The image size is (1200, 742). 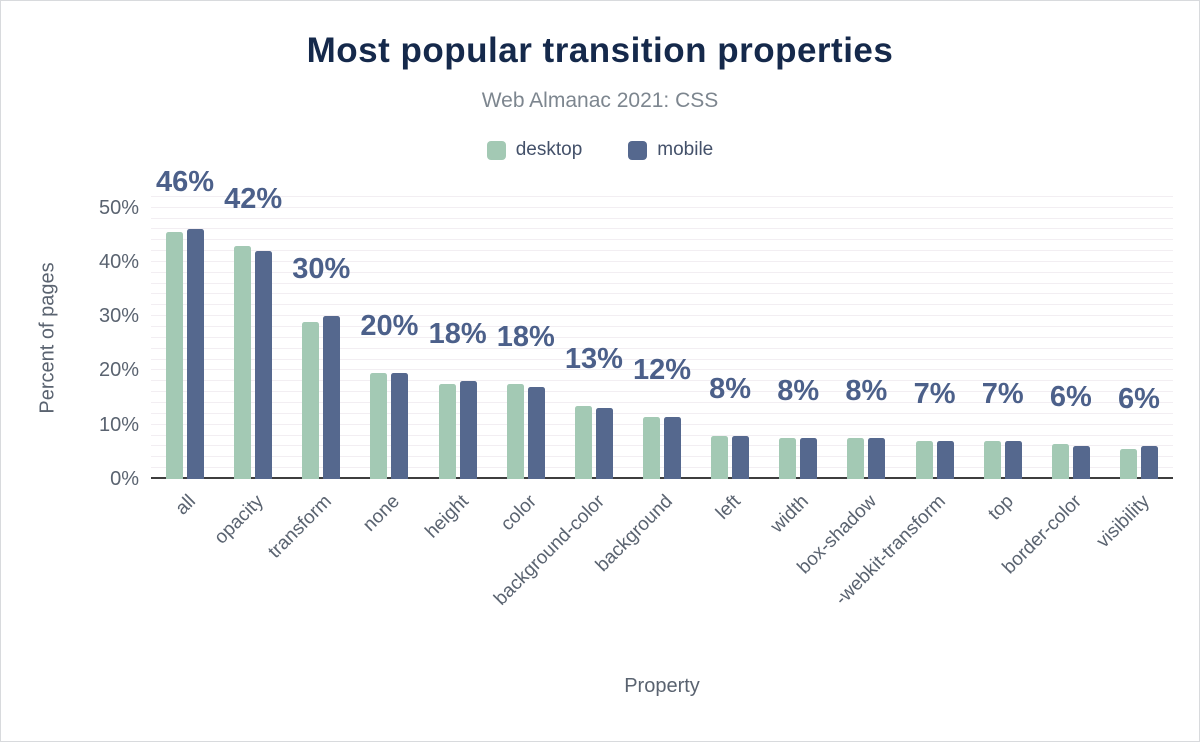 I want to click on legend: desktop mobile, so click(x=600, y=150).